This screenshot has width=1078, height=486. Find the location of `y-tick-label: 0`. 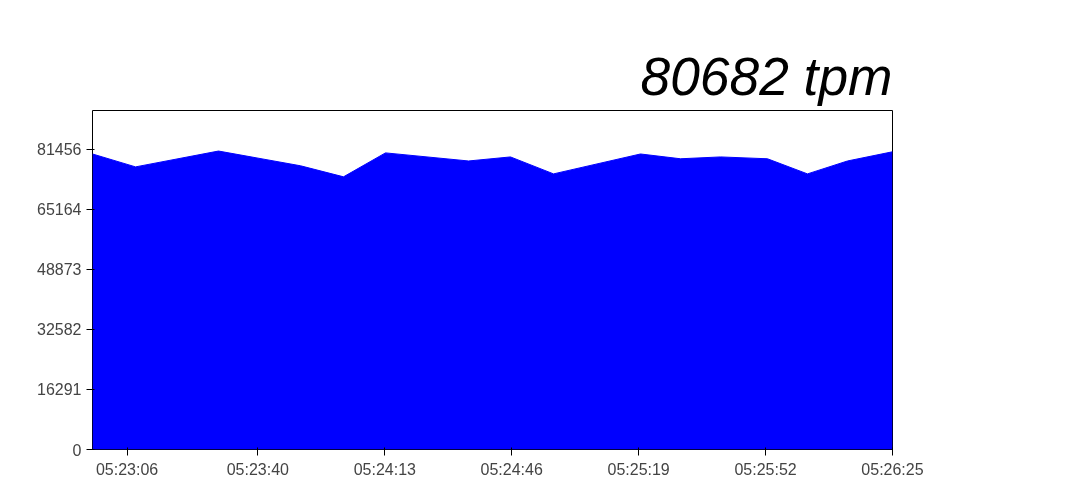

y-tick-label: 0 is located at coordinates (77, 450).